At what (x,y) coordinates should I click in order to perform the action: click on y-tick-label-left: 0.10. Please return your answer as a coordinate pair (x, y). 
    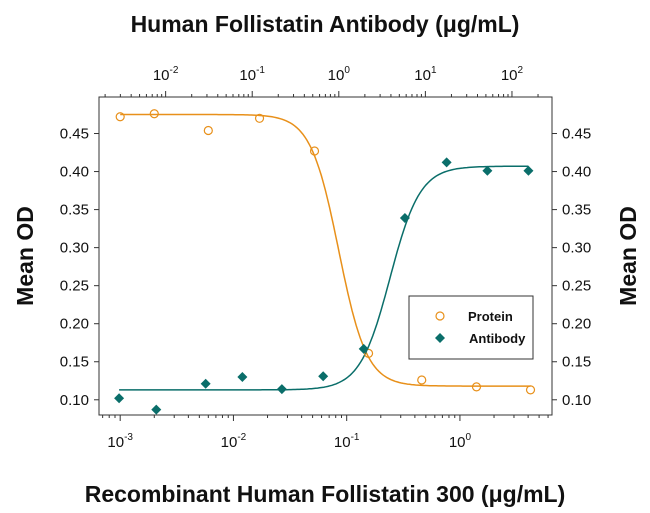
    Looking at the image, I should click on (74, 400).